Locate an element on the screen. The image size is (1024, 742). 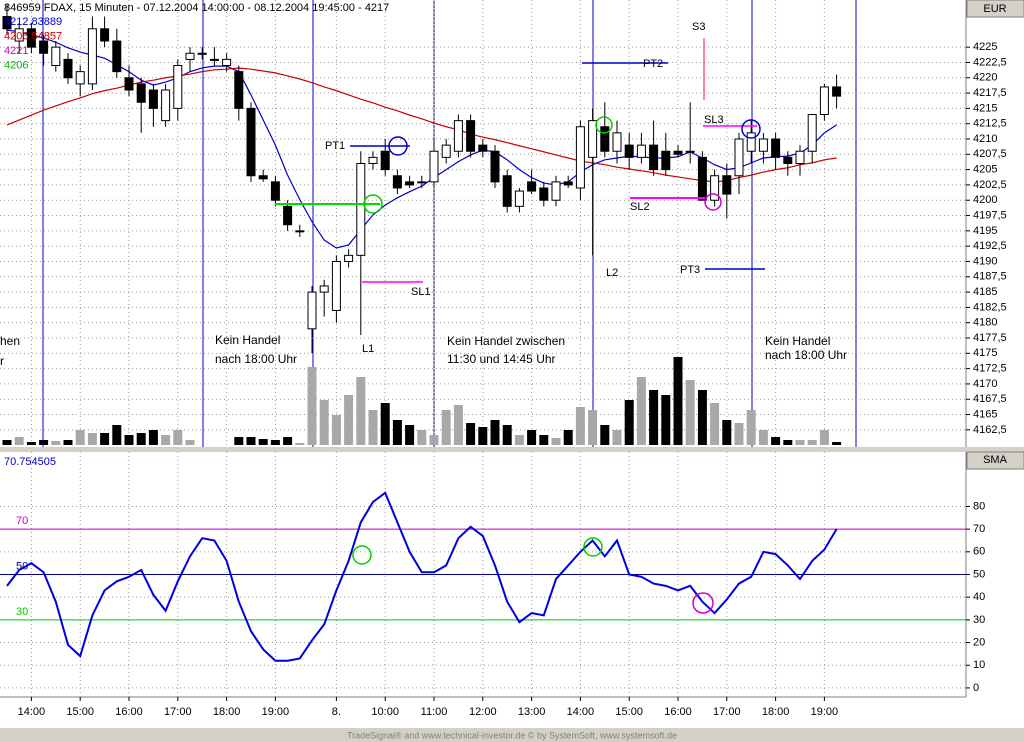
x-tick-label: 19:00 is located at coordinates (825, 712).